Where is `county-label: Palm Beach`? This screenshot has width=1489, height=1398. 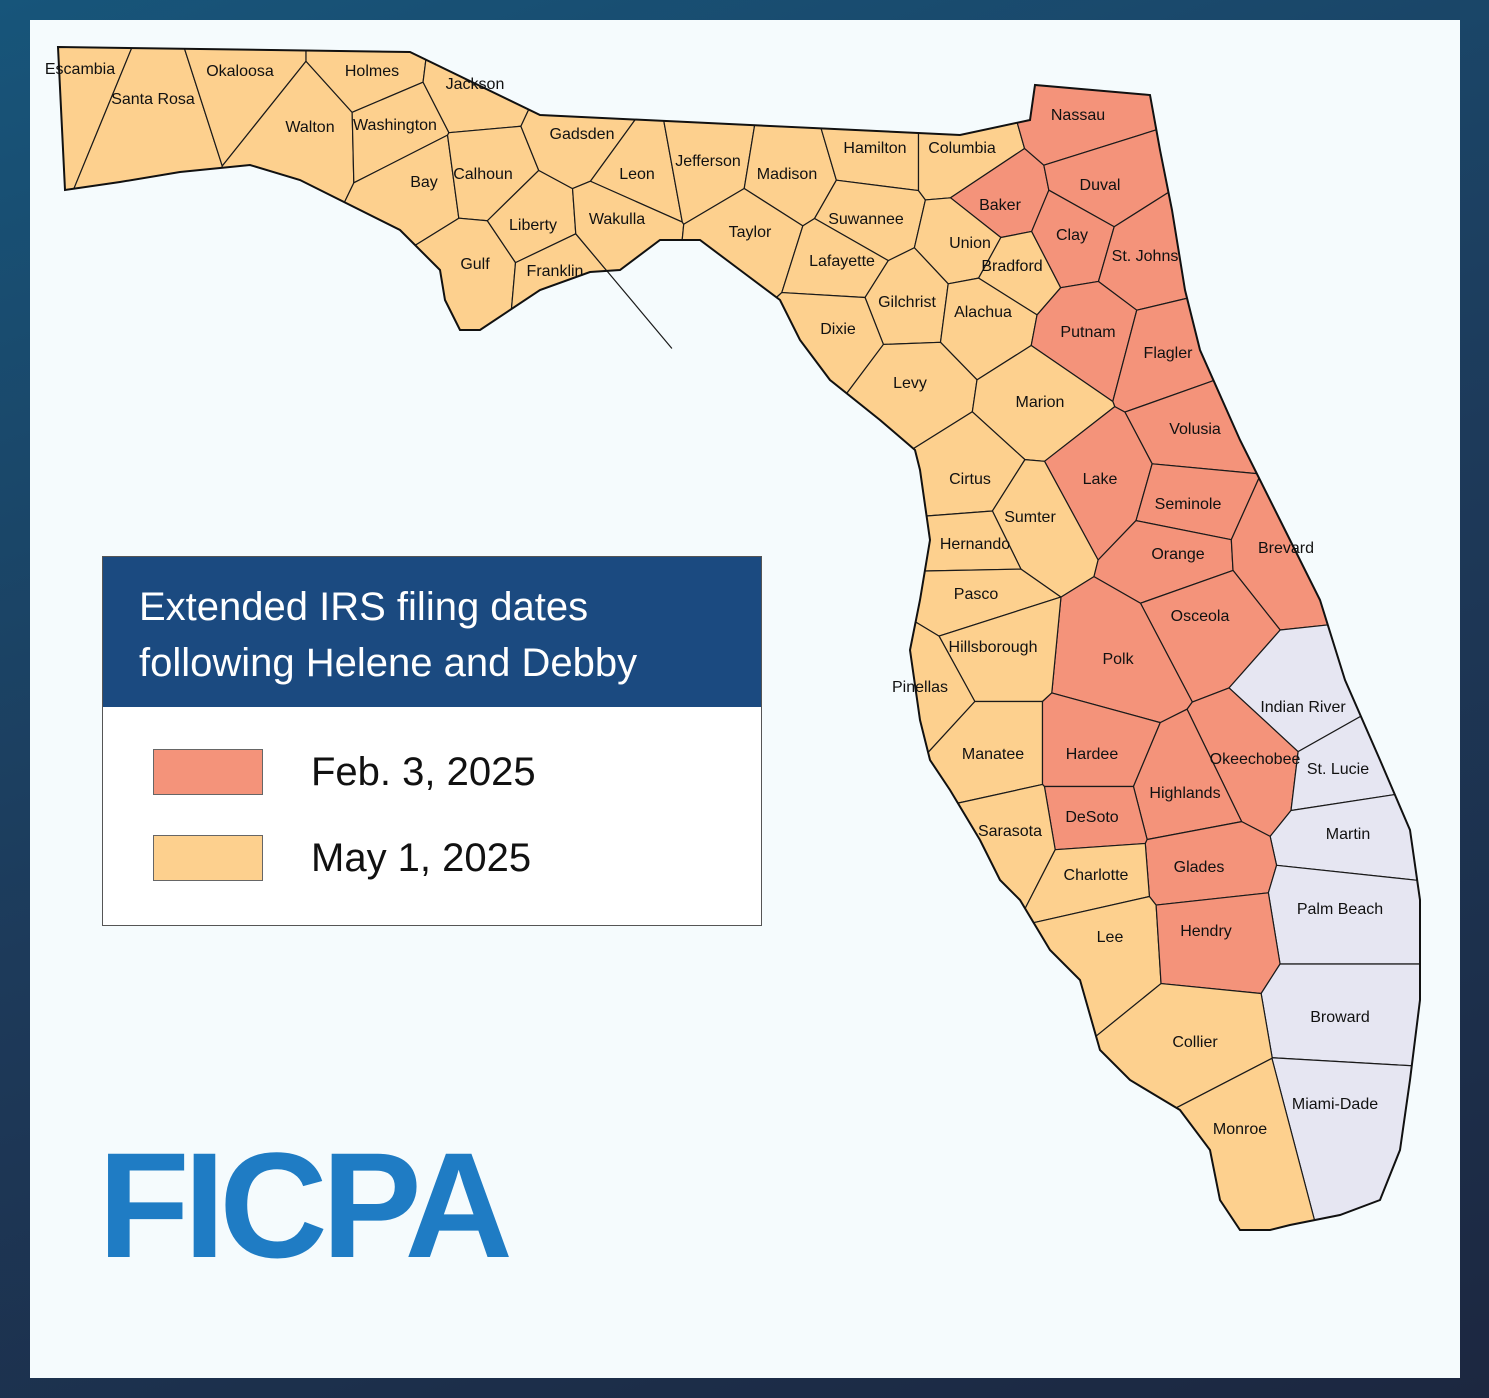
county-label: Palm Beach is located at coordinates (1340, 909).